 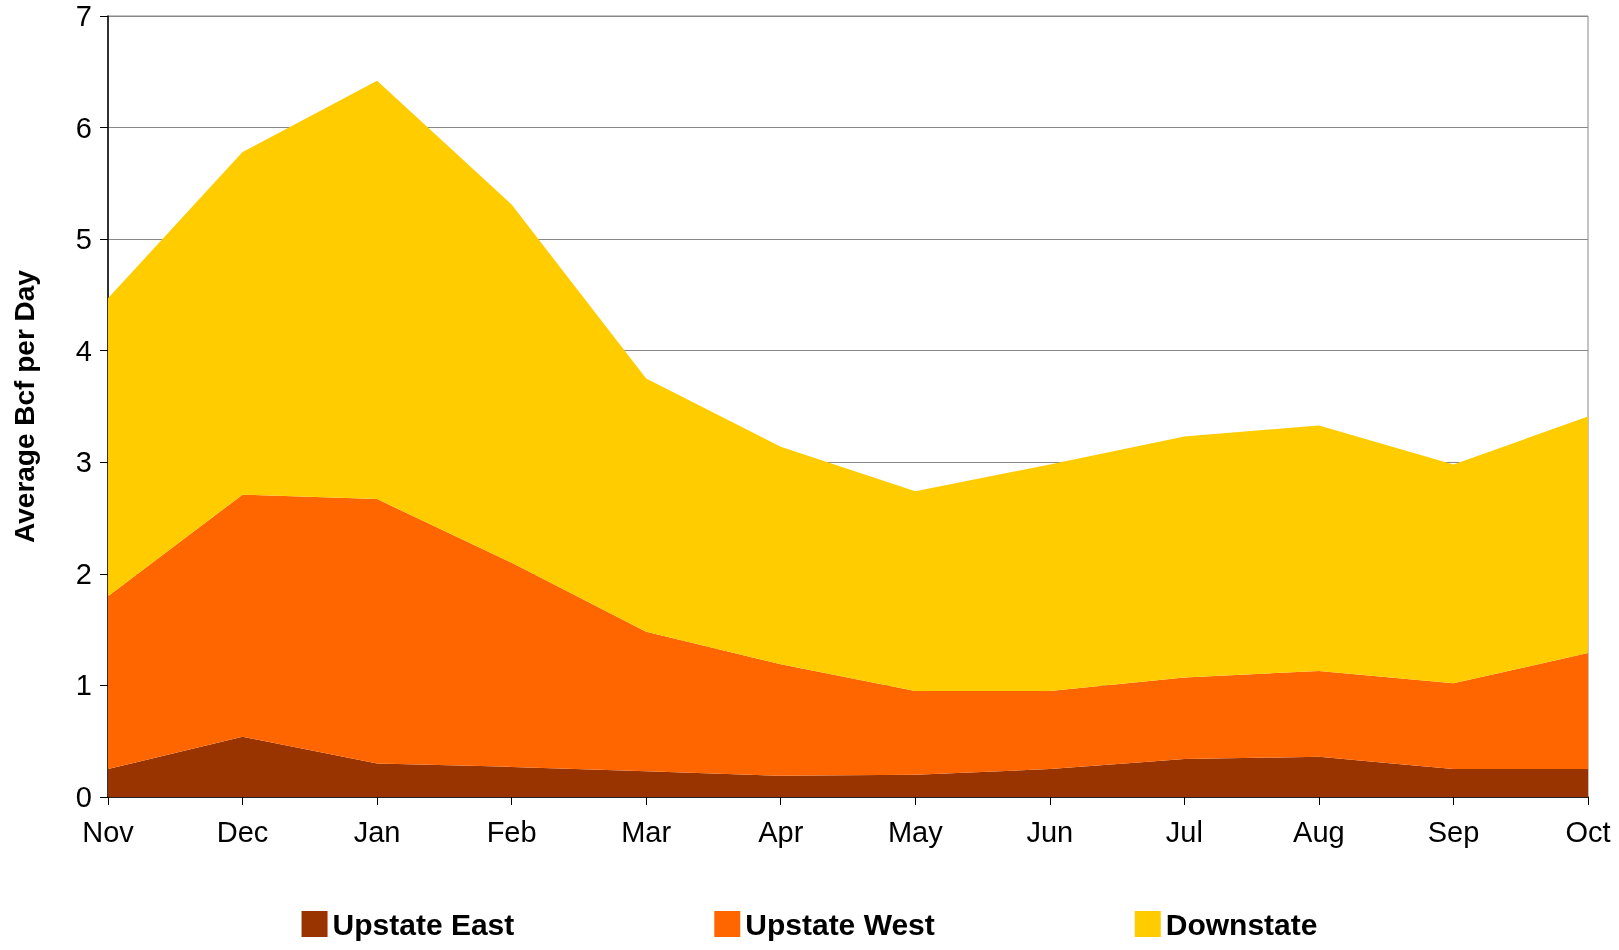 I want to click on legend-label: Upstate East, so click(x=423, y=924).